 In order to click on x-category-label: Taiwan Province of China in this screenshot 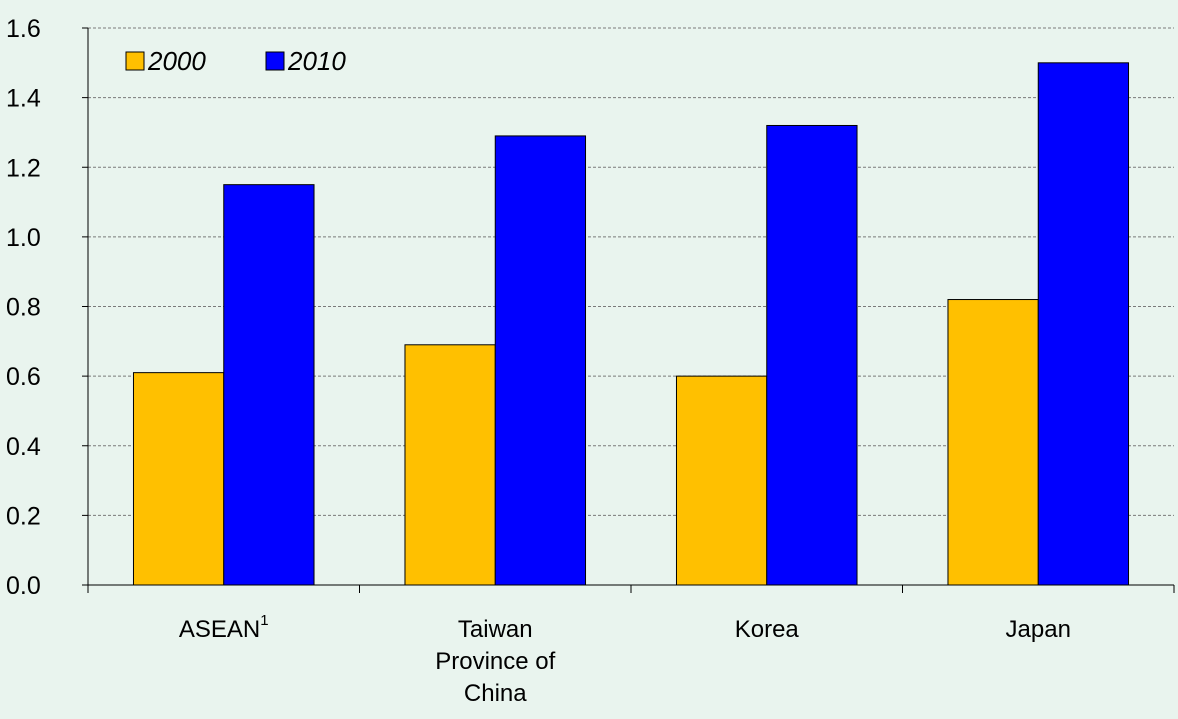, I will do `click(495, 661)`.